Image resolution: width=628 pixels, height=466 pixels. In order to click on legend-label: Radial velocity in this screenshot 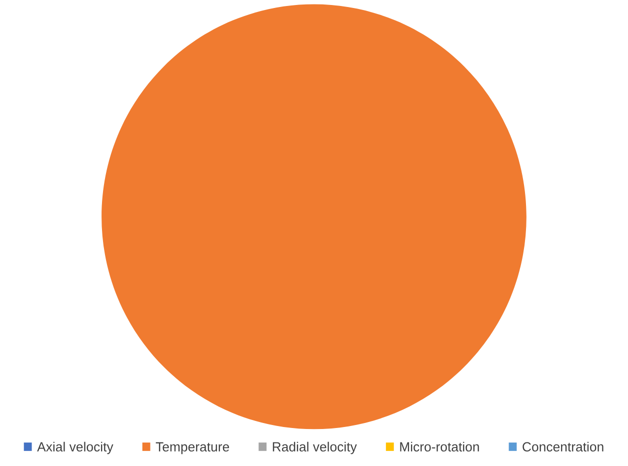, I will do `click(314, 448)`.